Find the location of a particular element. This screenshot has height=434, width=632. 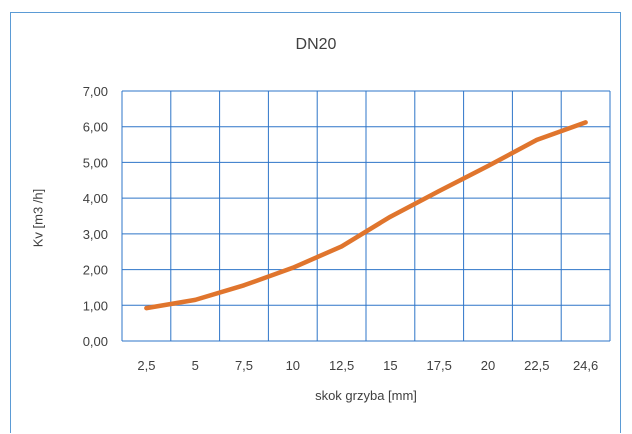

x-axis-title: skok grzyba [mm] is located at coordinates (366, 395).